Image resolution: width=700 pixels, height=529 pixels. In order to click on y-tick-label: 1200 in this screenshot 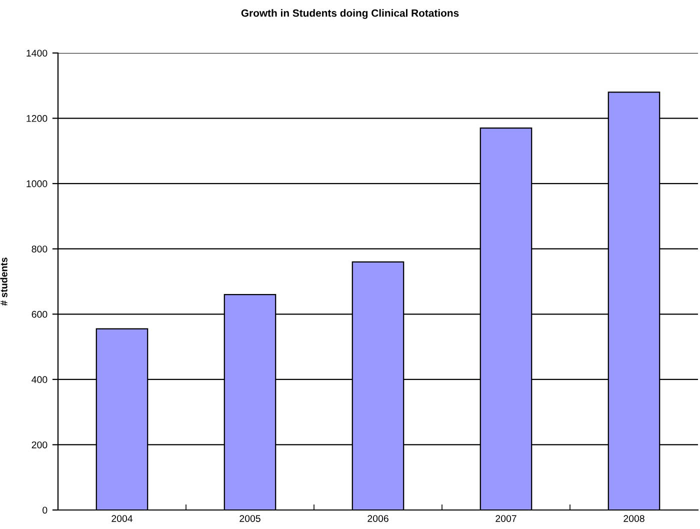, I will do `click(37, 118)`.